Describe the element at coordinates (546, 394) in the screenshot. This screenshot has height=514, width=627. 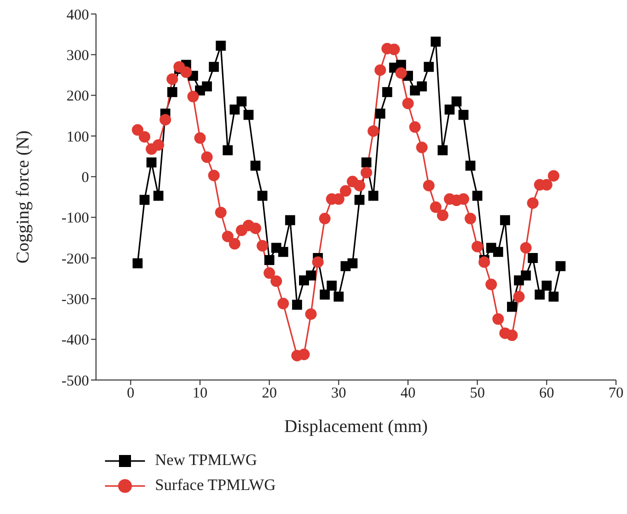
I see `x-tick-label: 60` at that location.